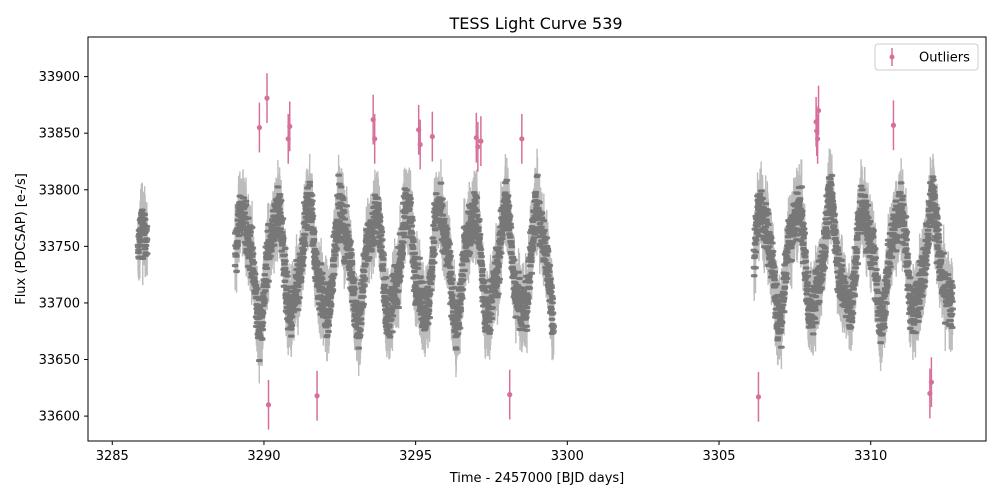  What do you see at coordinates (59, 247) in the screenshot?
I see `y-tick-label: 33750` at bounding box center [59, 247].